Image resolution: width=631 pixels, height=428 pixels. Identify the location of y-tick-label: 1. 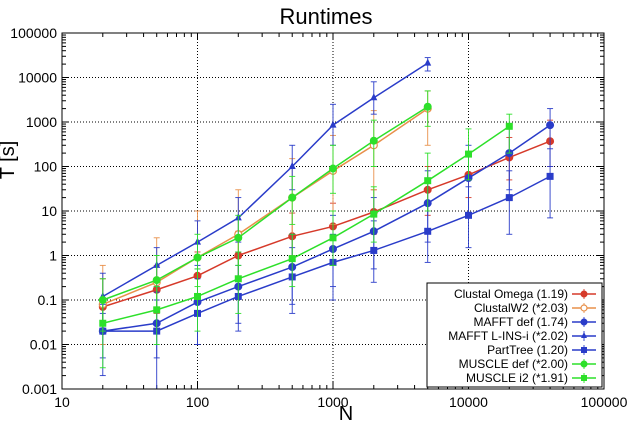
(53, 256).